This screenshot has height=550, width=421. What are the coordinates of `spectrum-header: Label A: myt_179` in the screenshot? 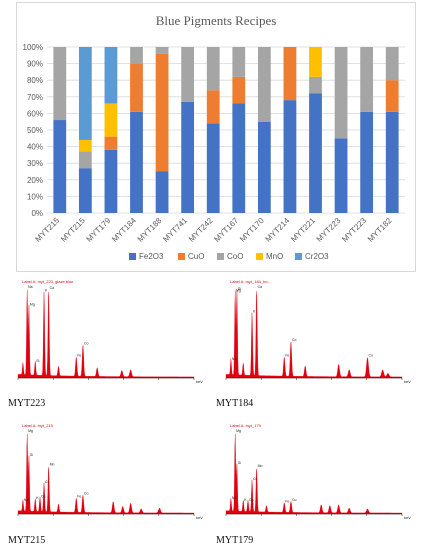 It's located at (246, 425).